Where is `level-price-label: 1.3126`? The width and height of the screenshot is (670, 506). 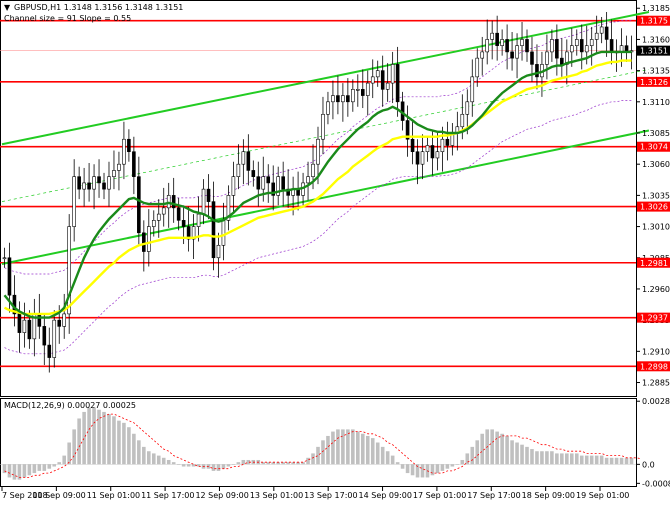
level-price-label: 1.3126 is located at coordinates (654, 82).